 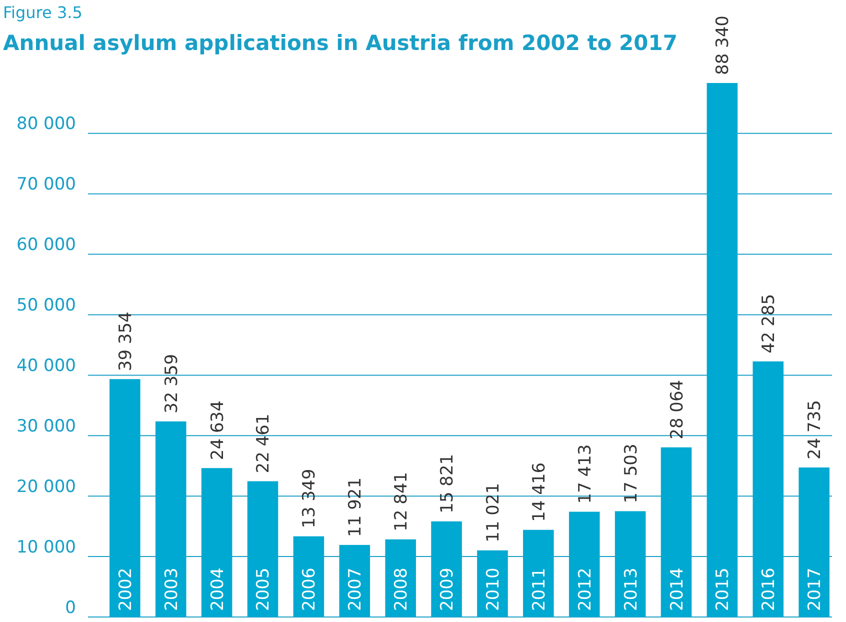 What do you see at coordinates (769, 324) in the screenshot?
I see `data-label: 42 285` at bounding box center [769, 324].